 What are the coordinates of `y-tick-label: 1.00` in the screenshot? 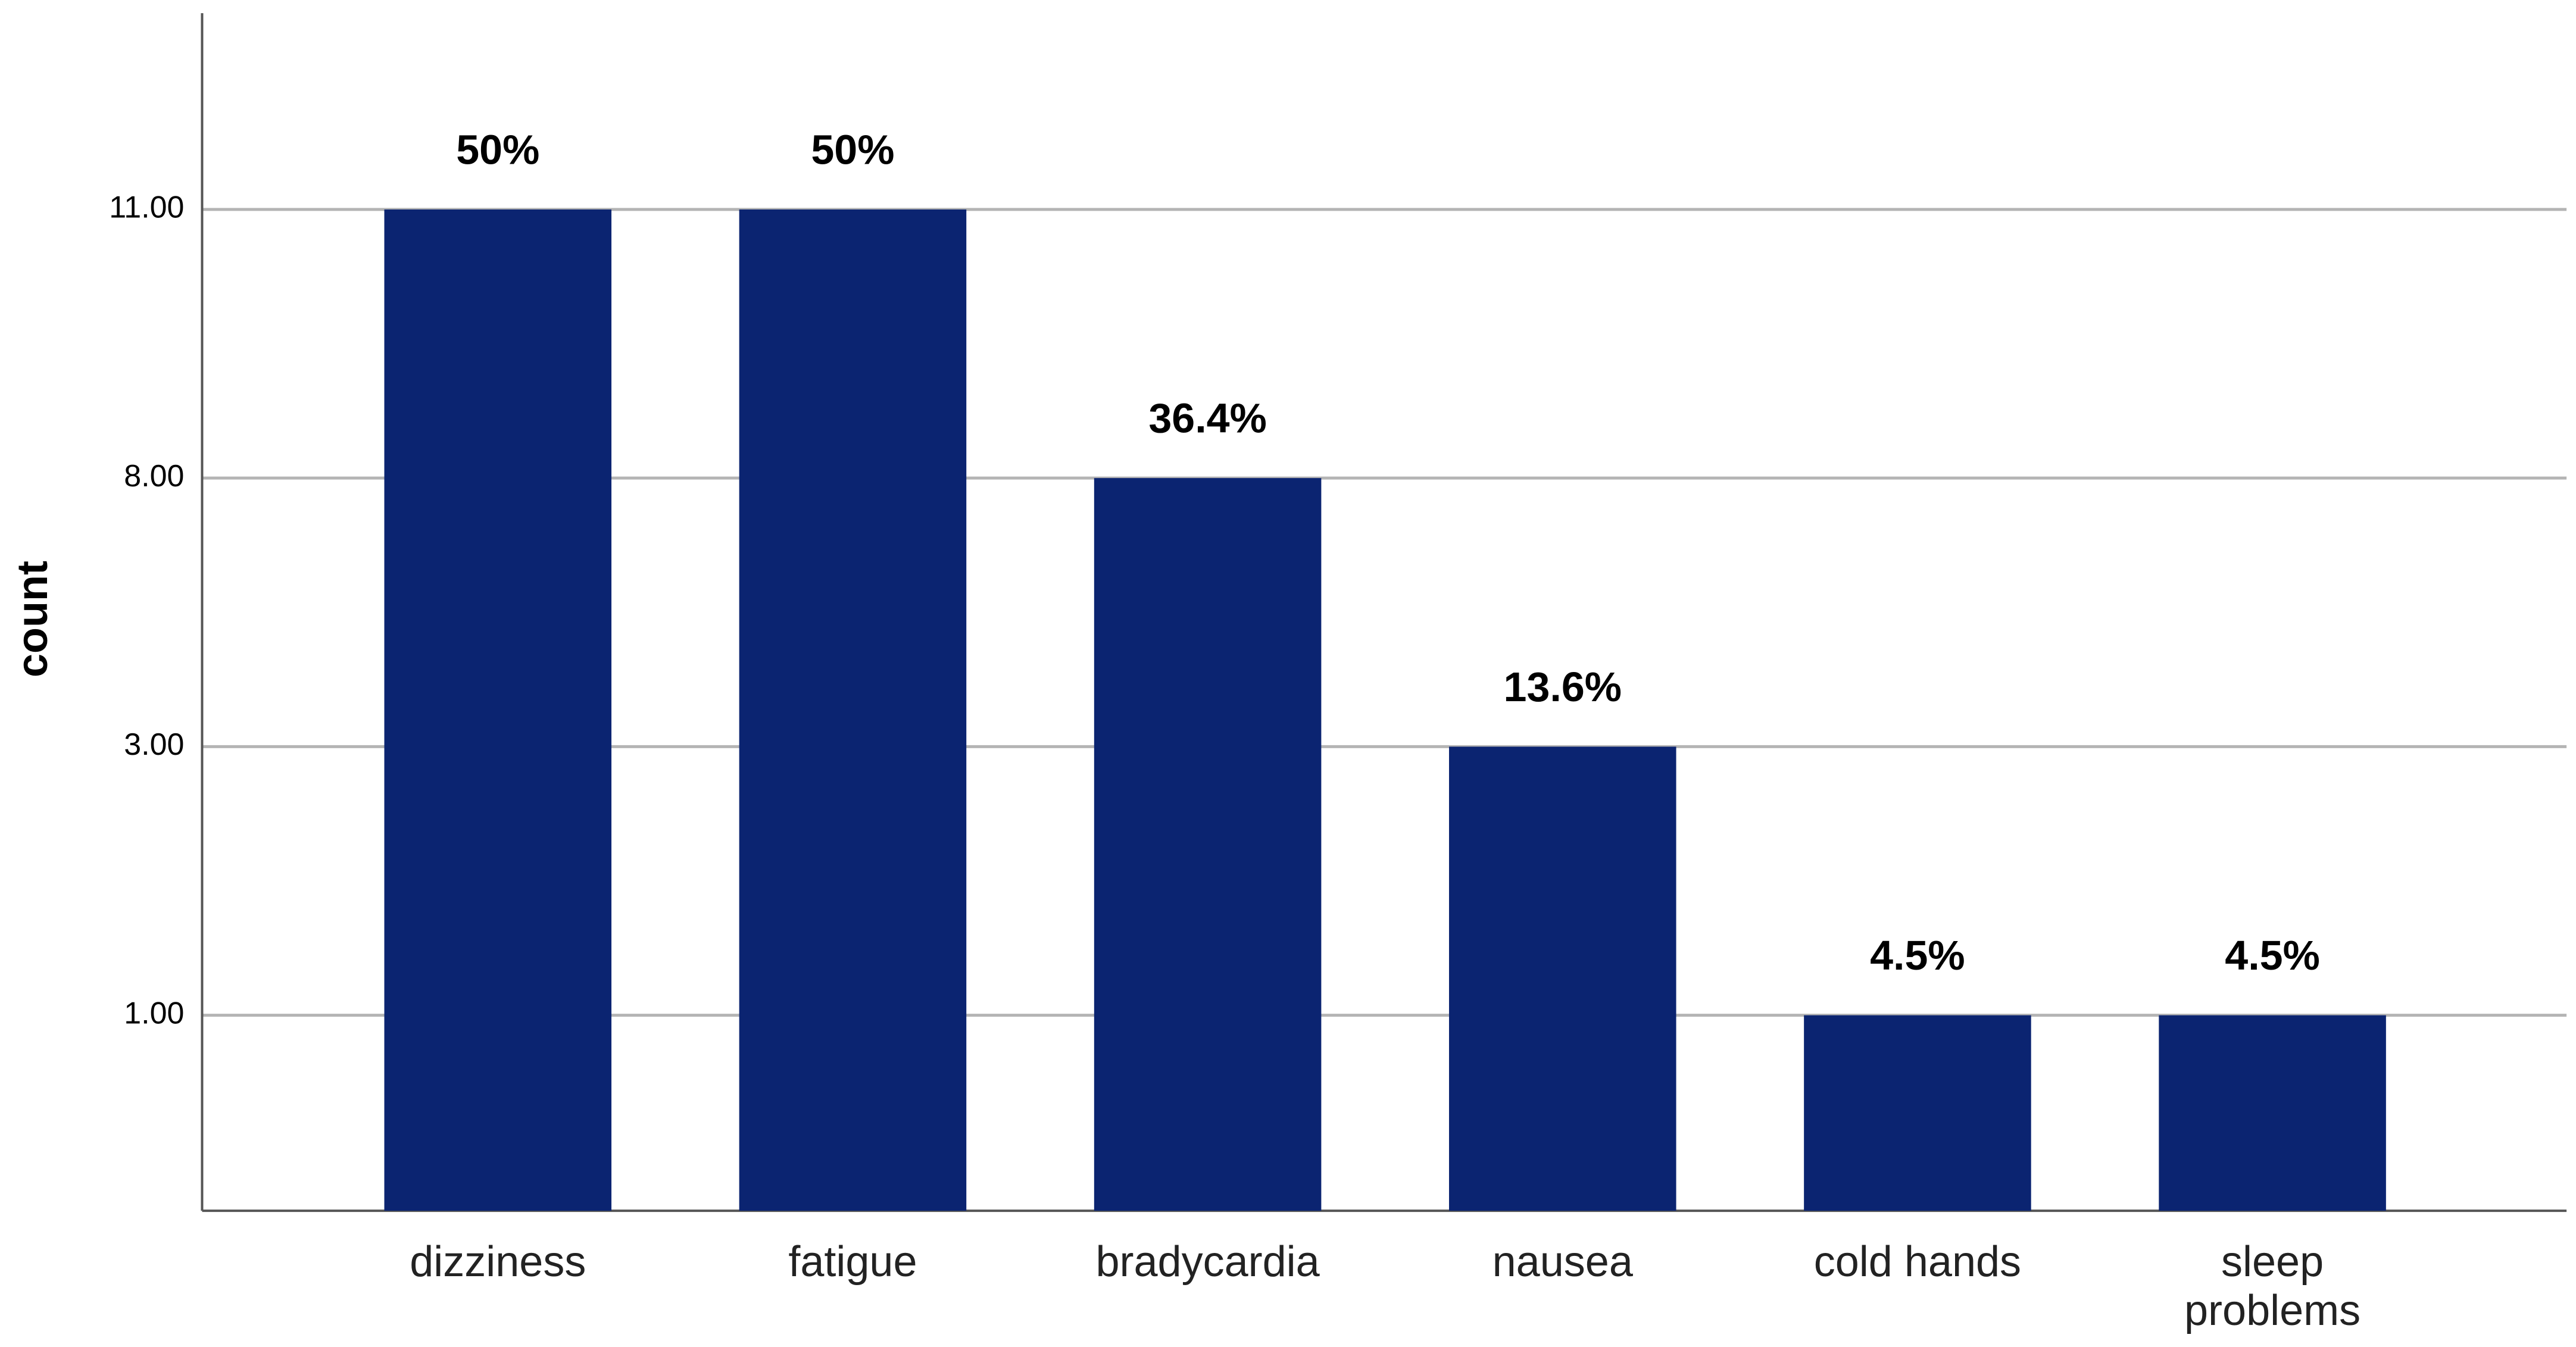 It's located at (154, 1013).